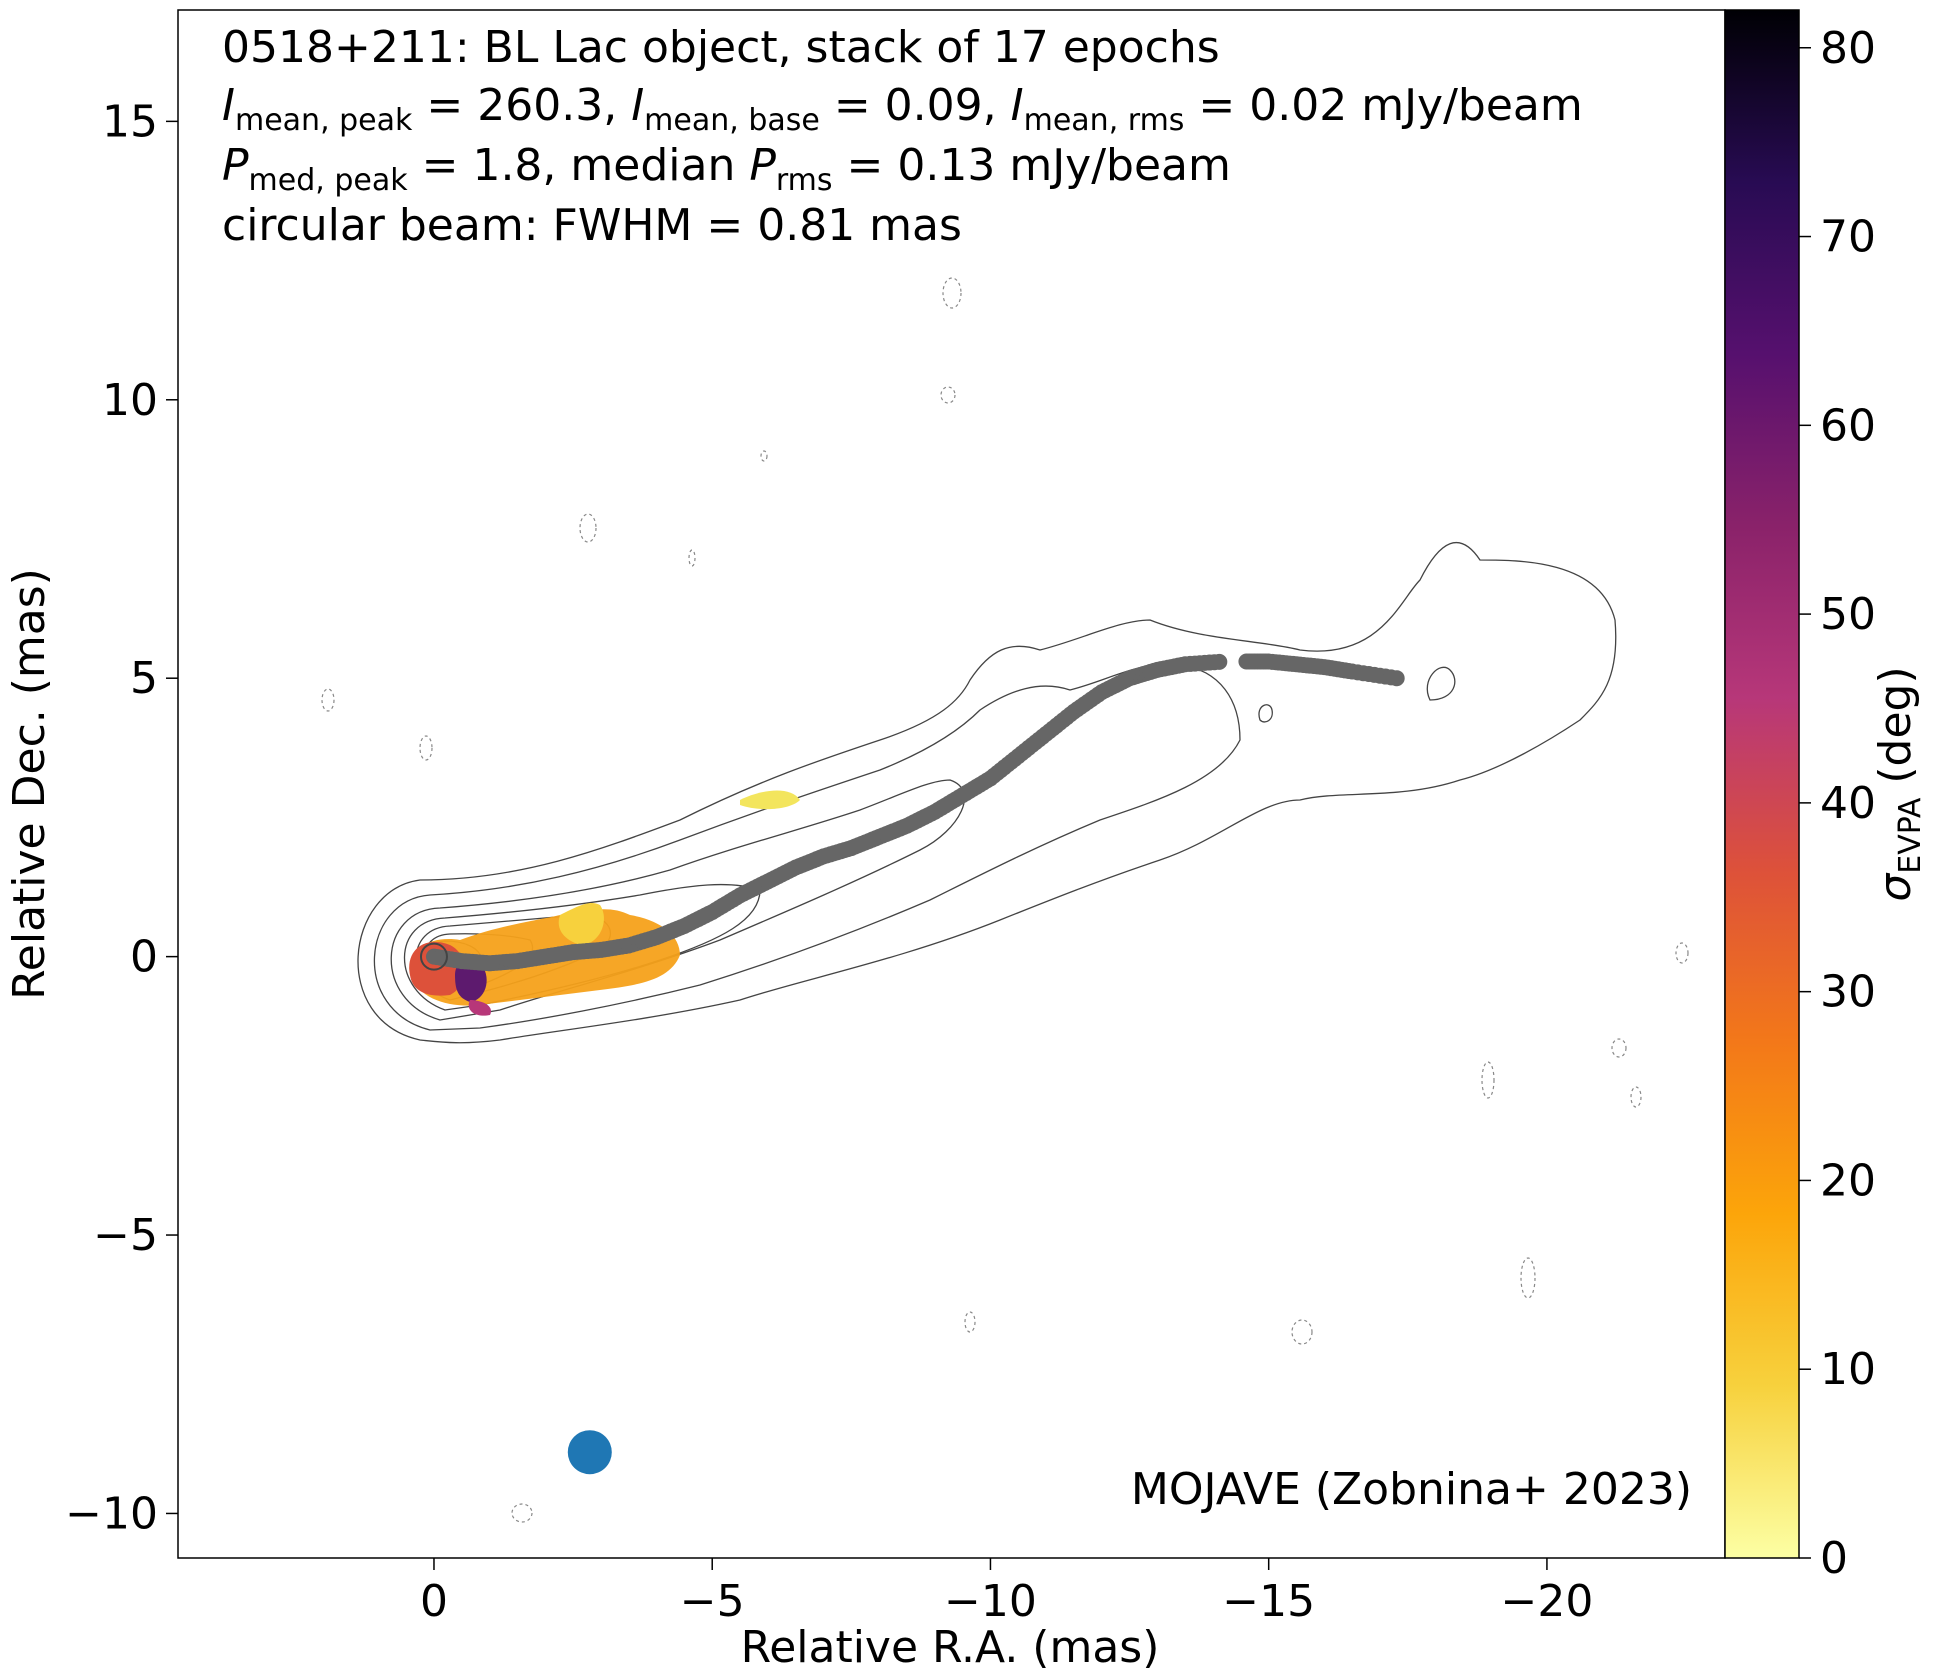  Describe the element at coordinates (111, 1513) in the screenshot. I see `y-tick-label: −10` at that location.